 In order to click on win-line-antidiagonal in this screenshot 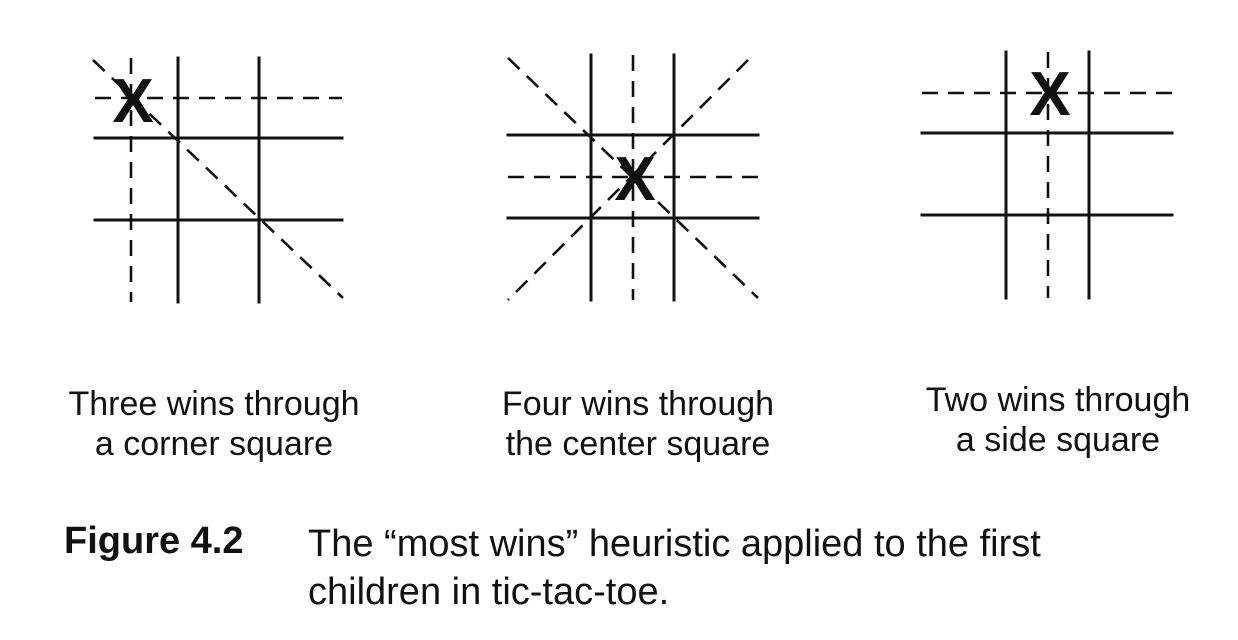, I will do `click(628, 180)`.